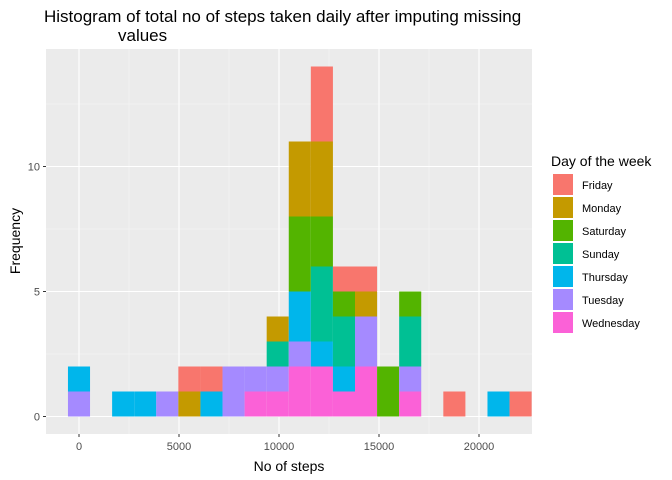 This screenshot has width=672, height=480. I want to click on x-tick-label: 15000, so click(379, 447).